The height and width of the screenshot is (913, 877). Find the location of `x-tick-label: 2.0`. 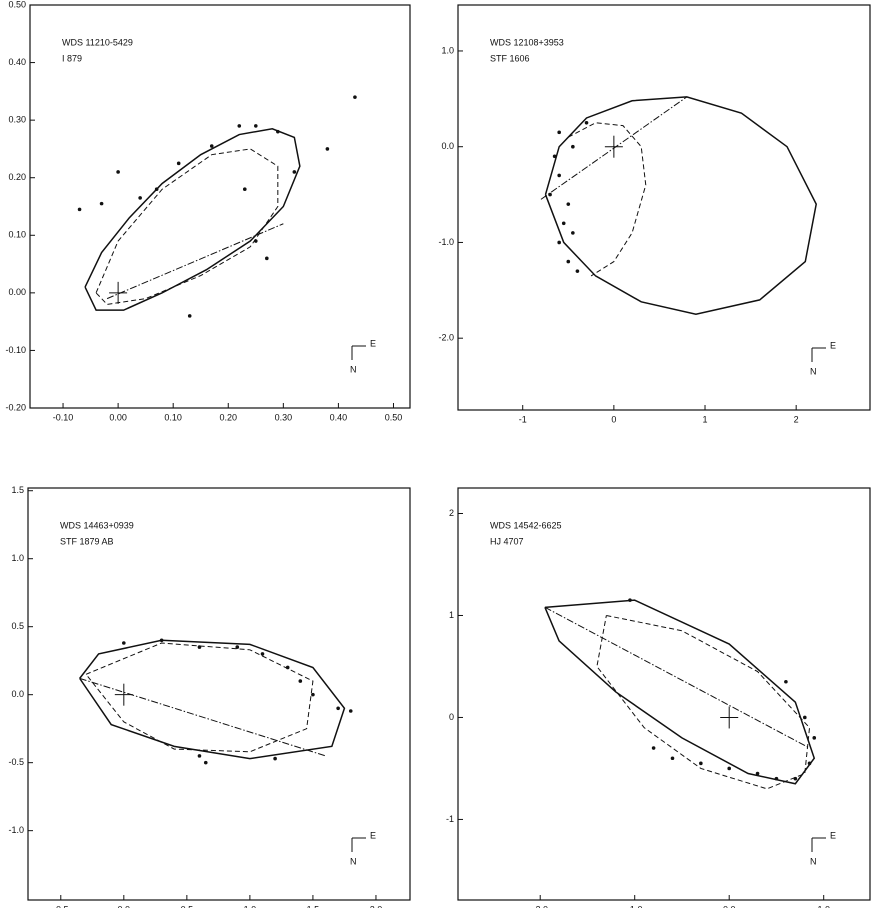

x-tick-label: 2.0 is located at coordinates (376, 906).